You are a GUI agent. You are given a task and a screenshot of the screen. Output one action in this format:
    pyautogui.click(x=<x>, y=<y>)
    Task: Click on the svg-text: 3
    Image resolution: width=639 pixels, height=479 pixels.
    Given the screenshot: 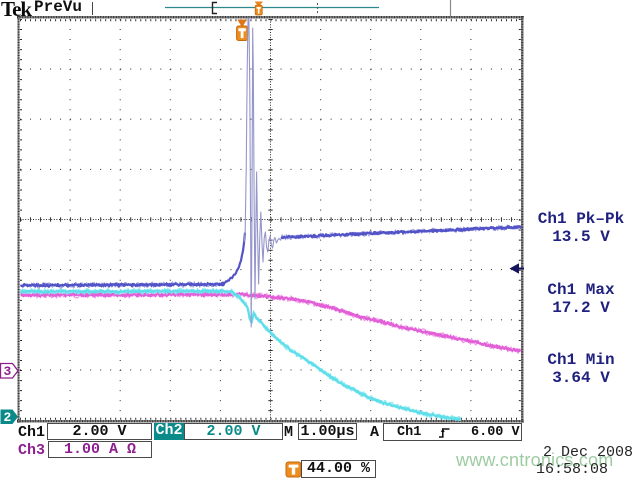 What is the action you would take?
    pyautogui.click(x=8, y=371)
    